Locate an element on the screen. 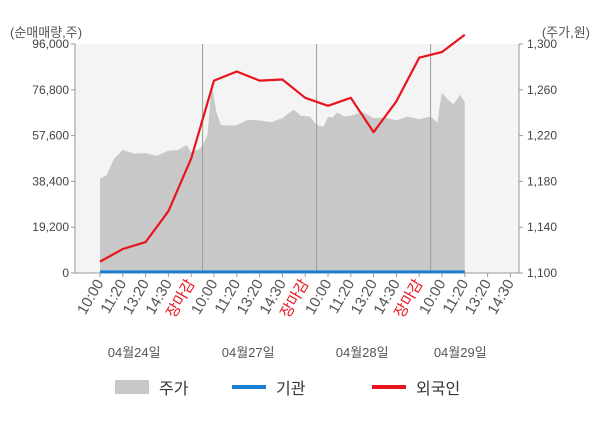 The width and height of the screenshot is (600, 428). right-axis-unit: (주가,원) is located at coordinates (565, 32).